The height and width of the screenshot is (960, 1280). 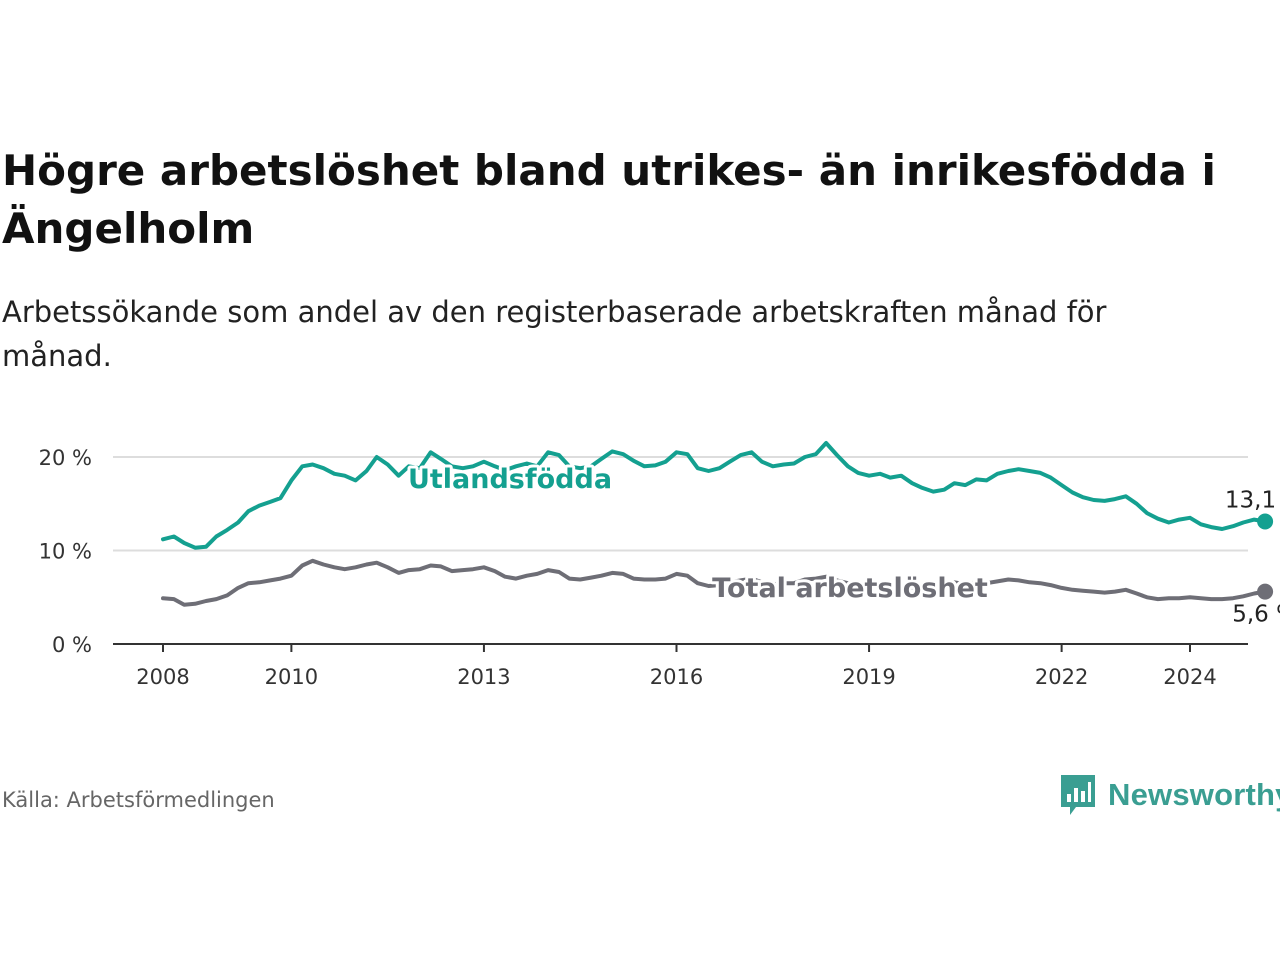 What do you see at coordinates (483, 677) in the screenshot?
I see `x-tick-label: 2013` at bounding box center [483, 677].